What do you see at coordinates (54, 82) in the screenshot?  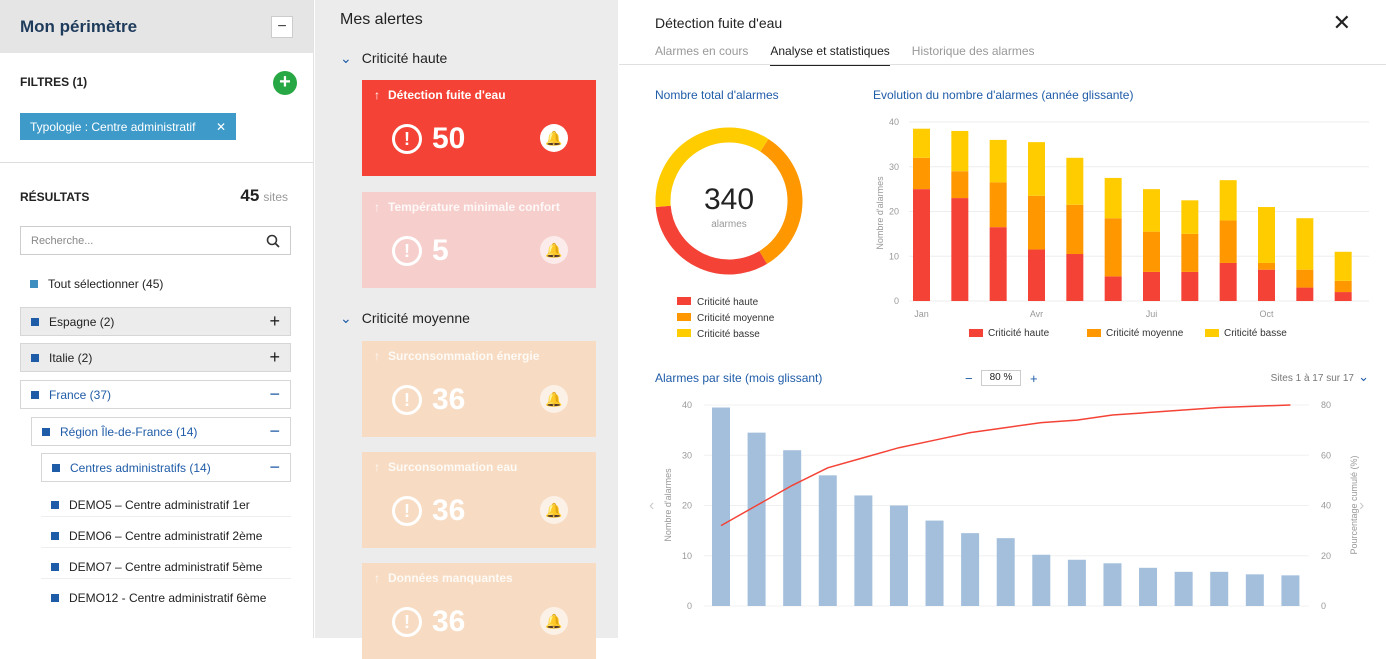 I see `filters-label: FILTRES (1)` at bounding box center [54, 82].